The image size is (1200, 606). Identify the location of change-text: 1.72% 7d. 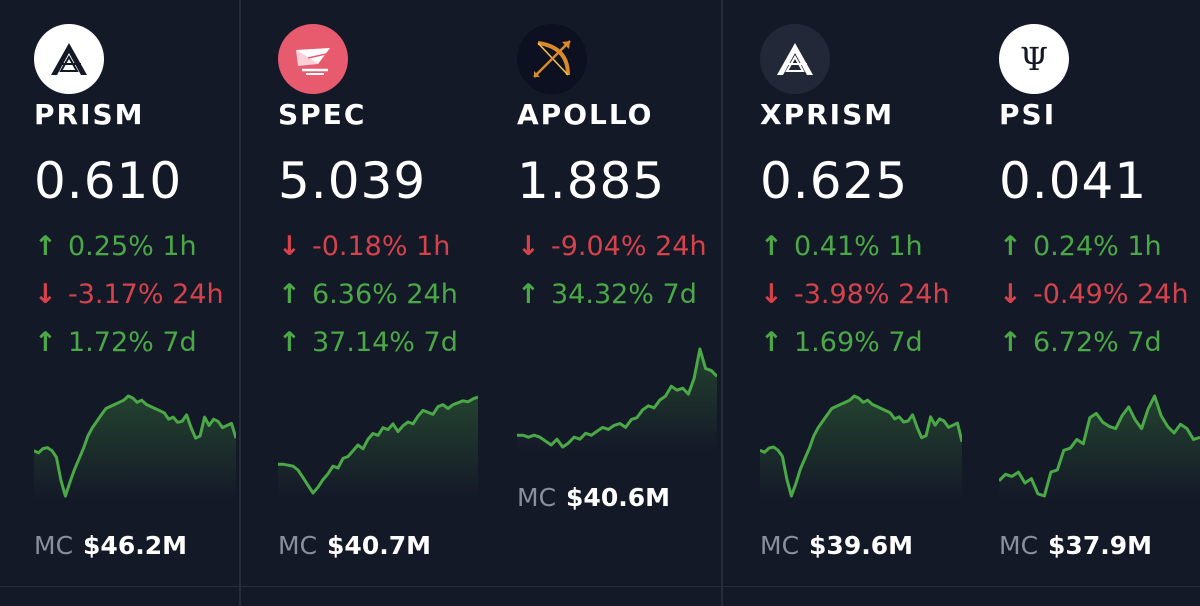
(132, 342).